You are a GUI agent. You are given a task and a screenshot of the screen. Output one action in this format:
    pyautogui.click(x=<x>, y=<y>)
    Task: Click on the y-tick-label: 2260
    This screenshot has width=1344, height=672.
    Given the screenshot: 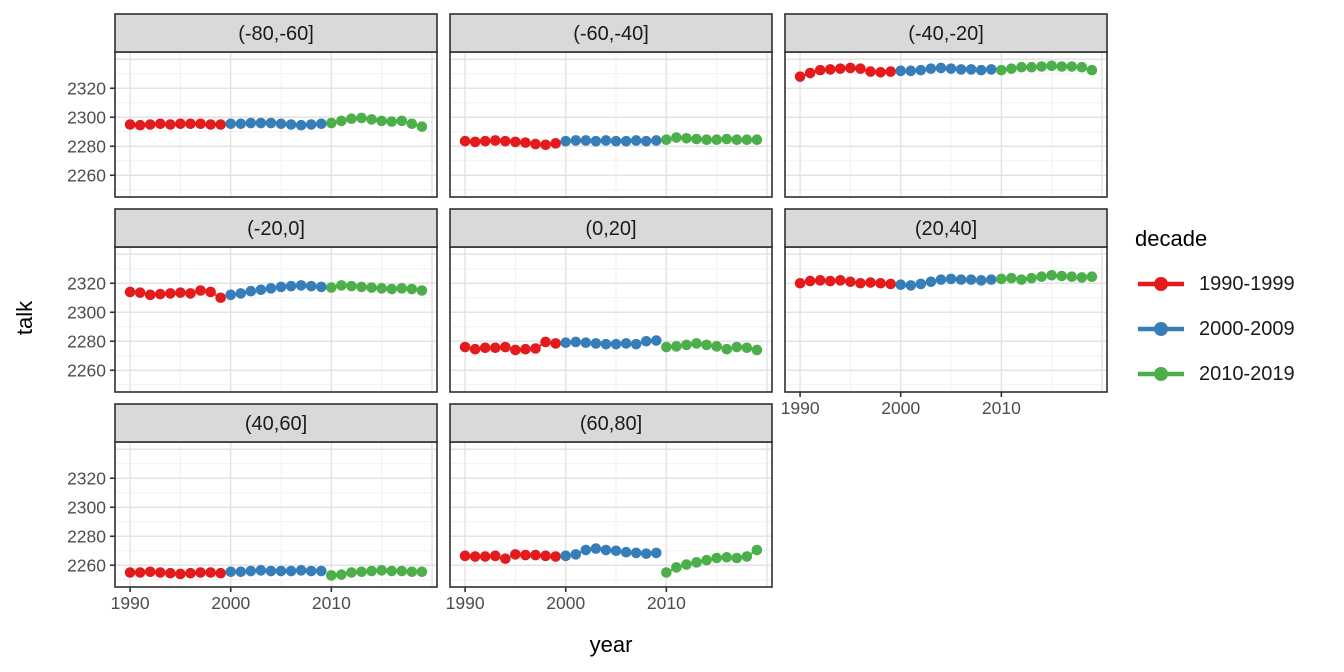 What is the action you would take?
    pyautogui.click(x=86, y=565)
    